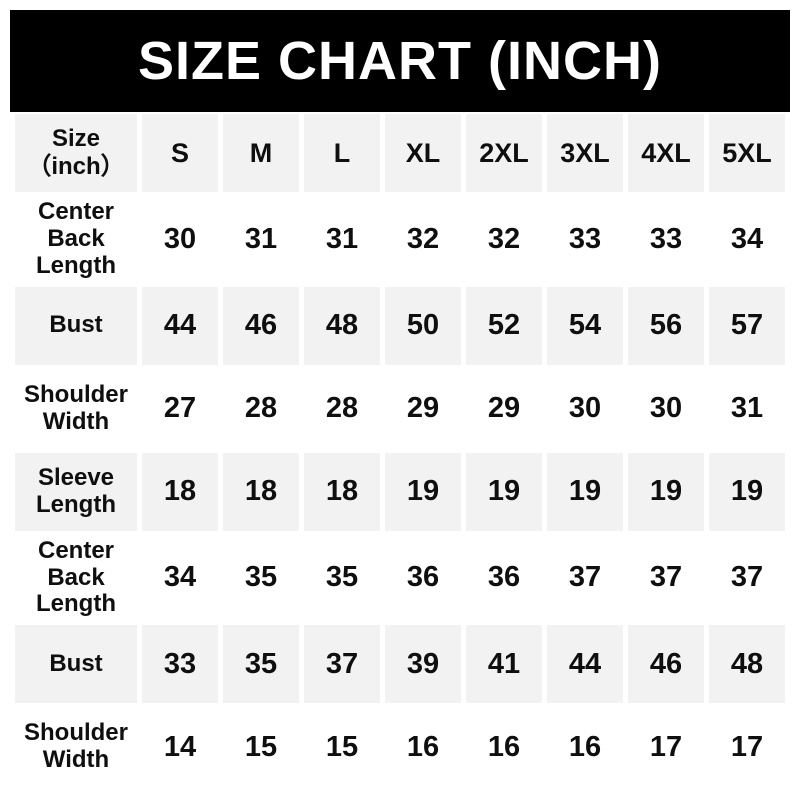 Image resolution: width=800 pixels, height=800 pixels. I want to click on col-header-l: L, so click(342, 153).